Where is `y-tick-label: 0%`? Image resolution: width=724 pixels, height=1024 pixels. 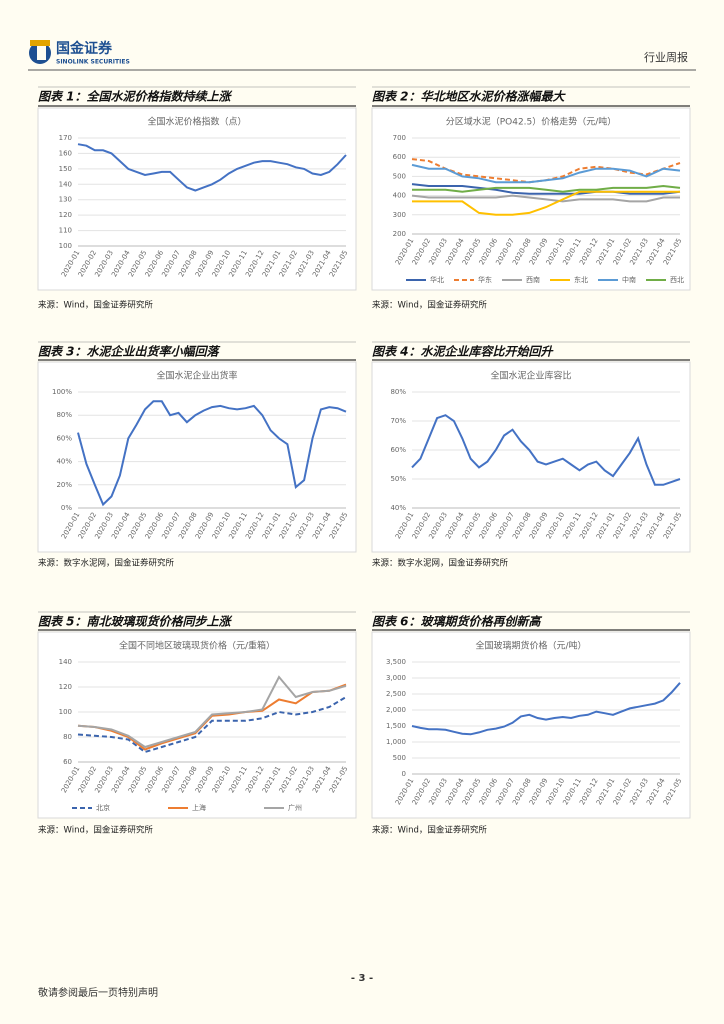
y-tick-label: 0% is located at coordinates (66, 508).